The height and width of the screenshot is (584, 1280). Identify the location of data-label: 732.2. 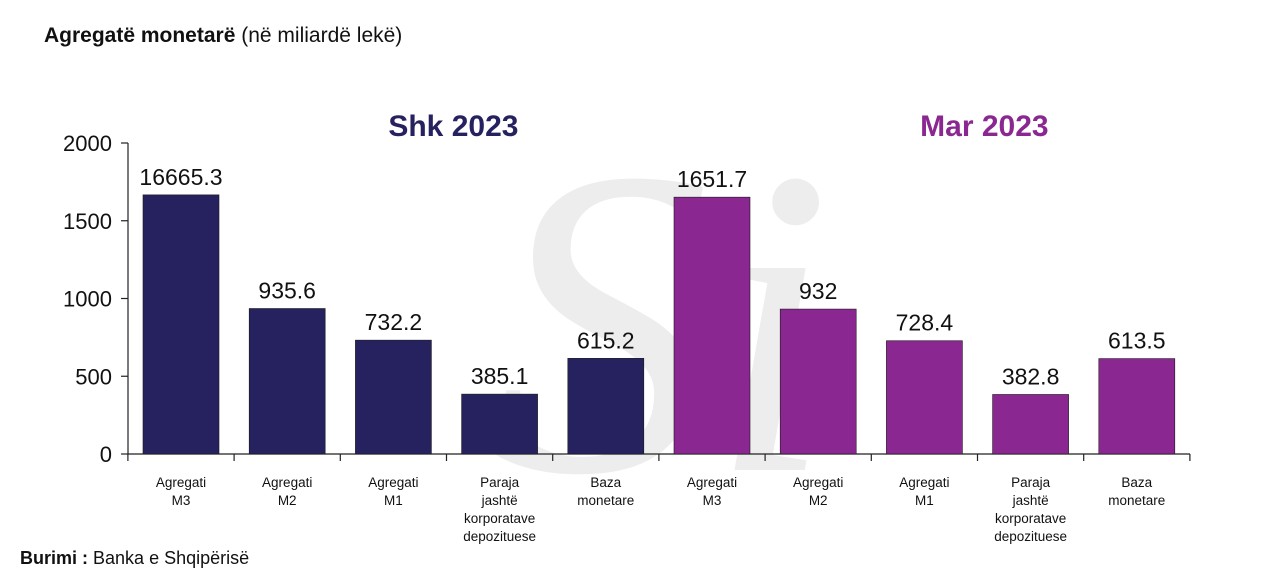
(394, 322).